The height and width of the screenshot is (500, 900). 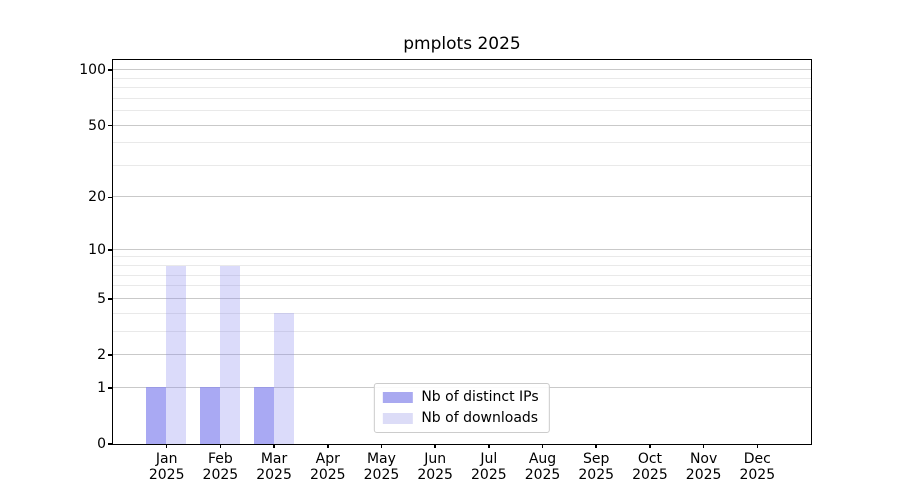 What do you see at coordinates (462, 44) in the screenshot?
I see `chart-title: pmplots 2025` at bounding box center [462, 44].